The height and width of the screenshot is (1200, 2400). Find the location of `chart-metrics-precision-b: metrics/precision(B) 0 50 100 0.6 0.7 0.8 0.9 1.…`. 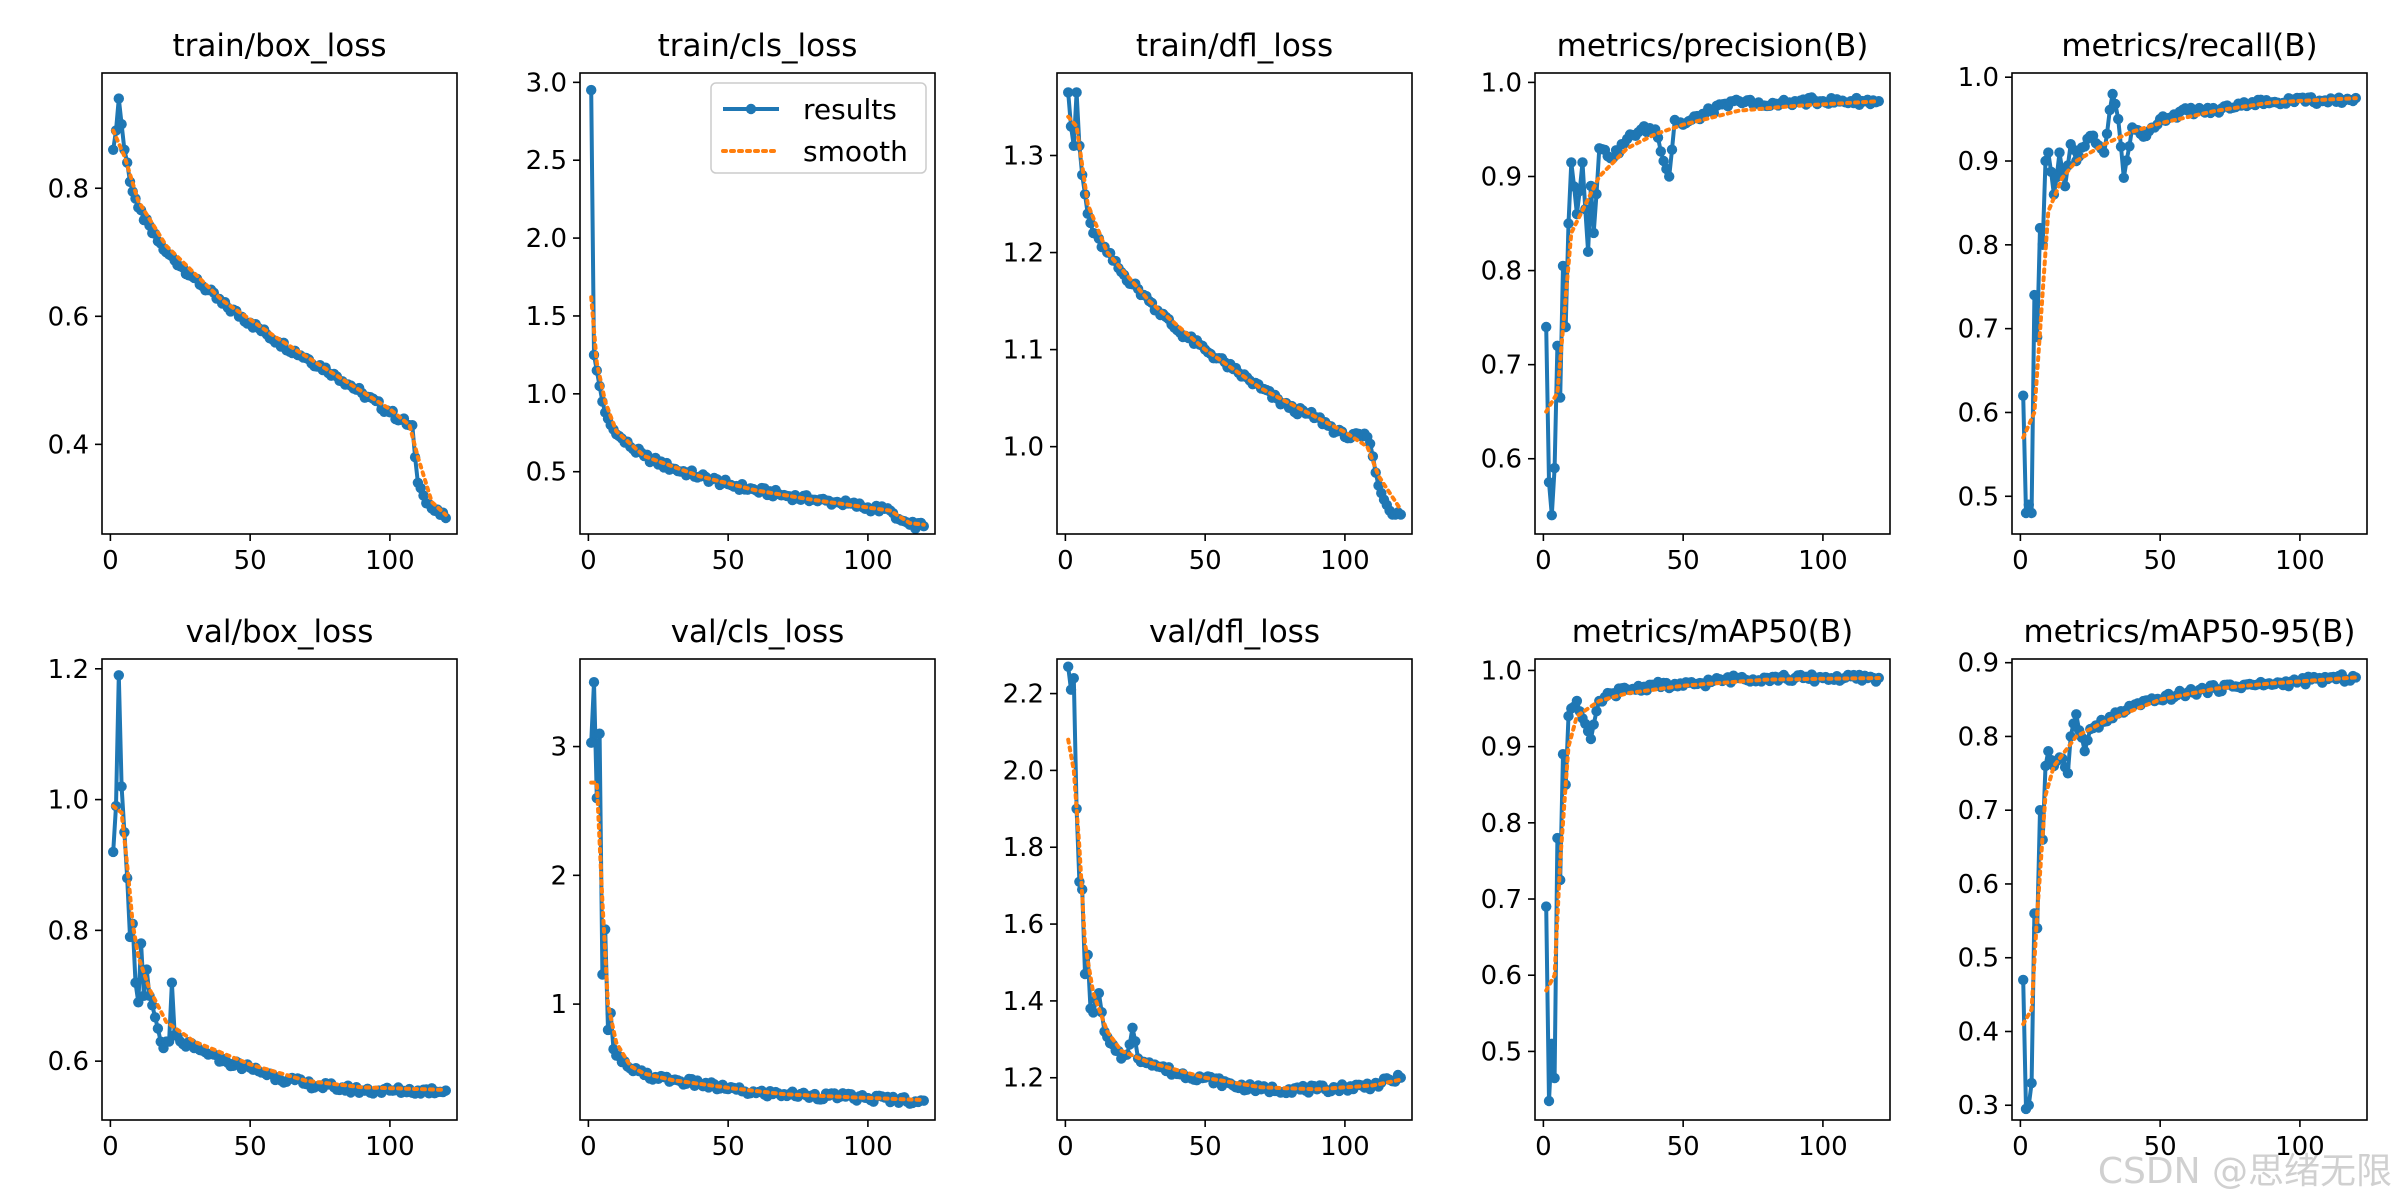

chart-metrics-precision-b: metrics/precision(B) 0 50 100 0.6 0.7 0.8 0.9 1.… is located at coordinates (1686, 302).